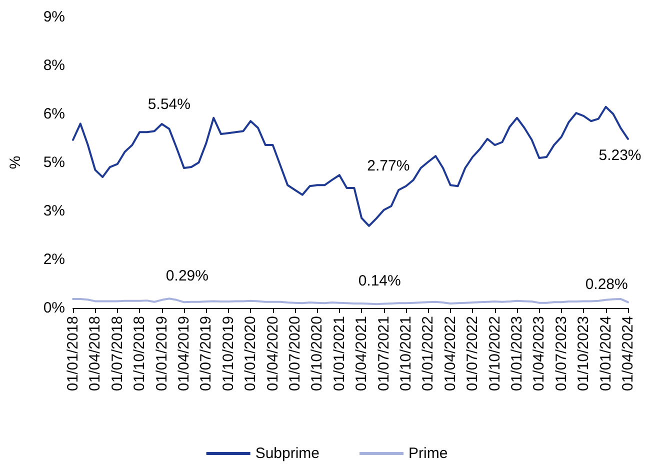  I want to click on x-tick-label: 01/07/2022, so click(473, 354).